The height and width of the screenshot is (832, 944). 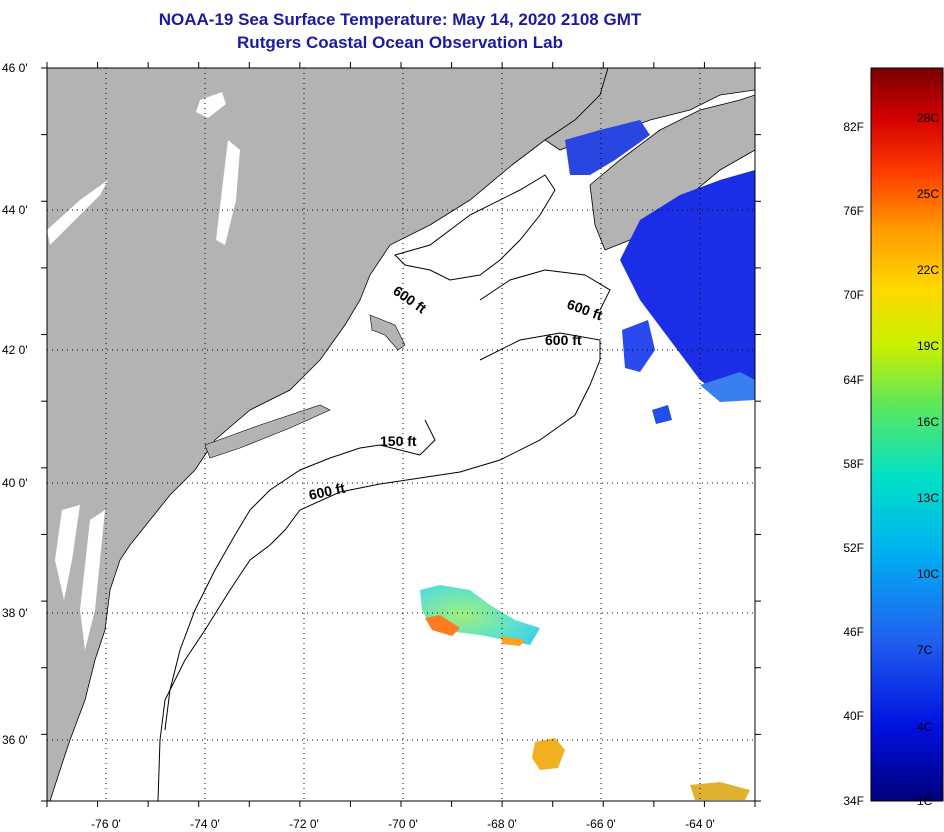 I want to click on colorbar-celsius-labels: 28C 25C 22C 19C 16C 13C 10C 7C 4C 1C, so click(x=928, y=459).